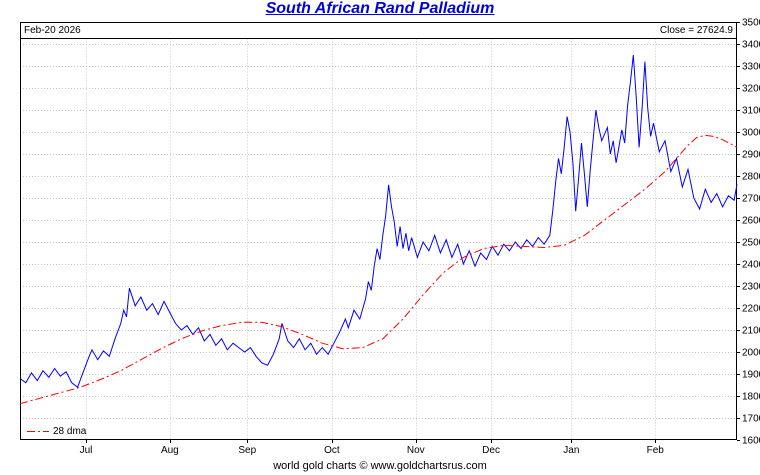 This screenshot has width=760, height=475. What do you see at coordinates (656, 450) in the screenshot?
I see `x-axis-label: Feb` at bounding box center [656, 450].